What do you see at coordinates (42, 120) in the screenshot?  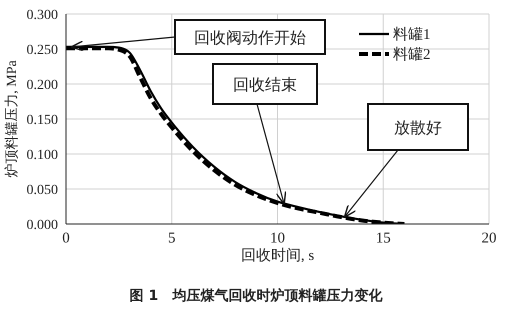 I see `y-tick-label: 0.150` at bounding box center [42, 120].